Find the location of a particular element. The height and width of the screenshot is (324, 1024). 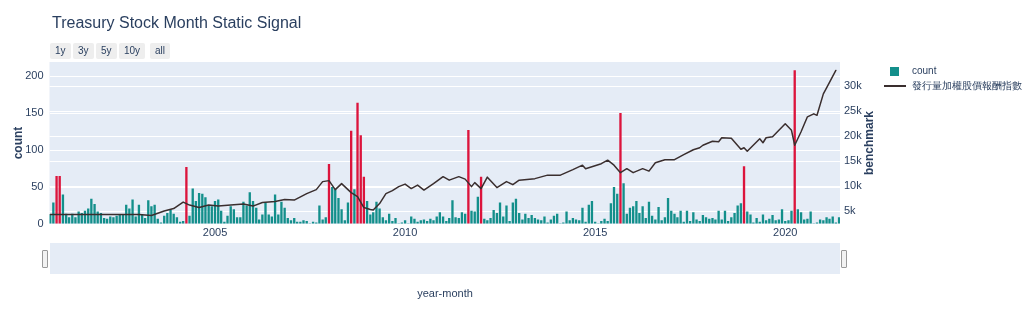

y-tick-label: 50 is located at coordinates (37, 186).